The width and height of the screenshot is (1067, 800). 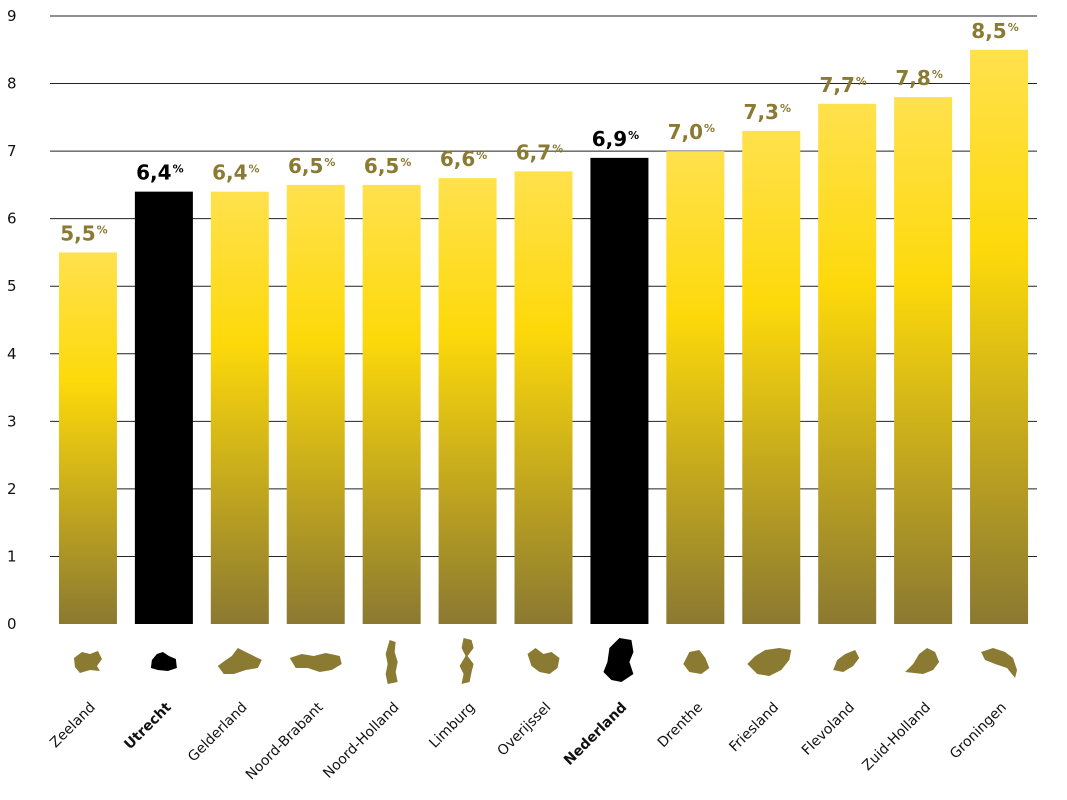 I want to click on bar-noord-holland, so click(x=391, y=404).